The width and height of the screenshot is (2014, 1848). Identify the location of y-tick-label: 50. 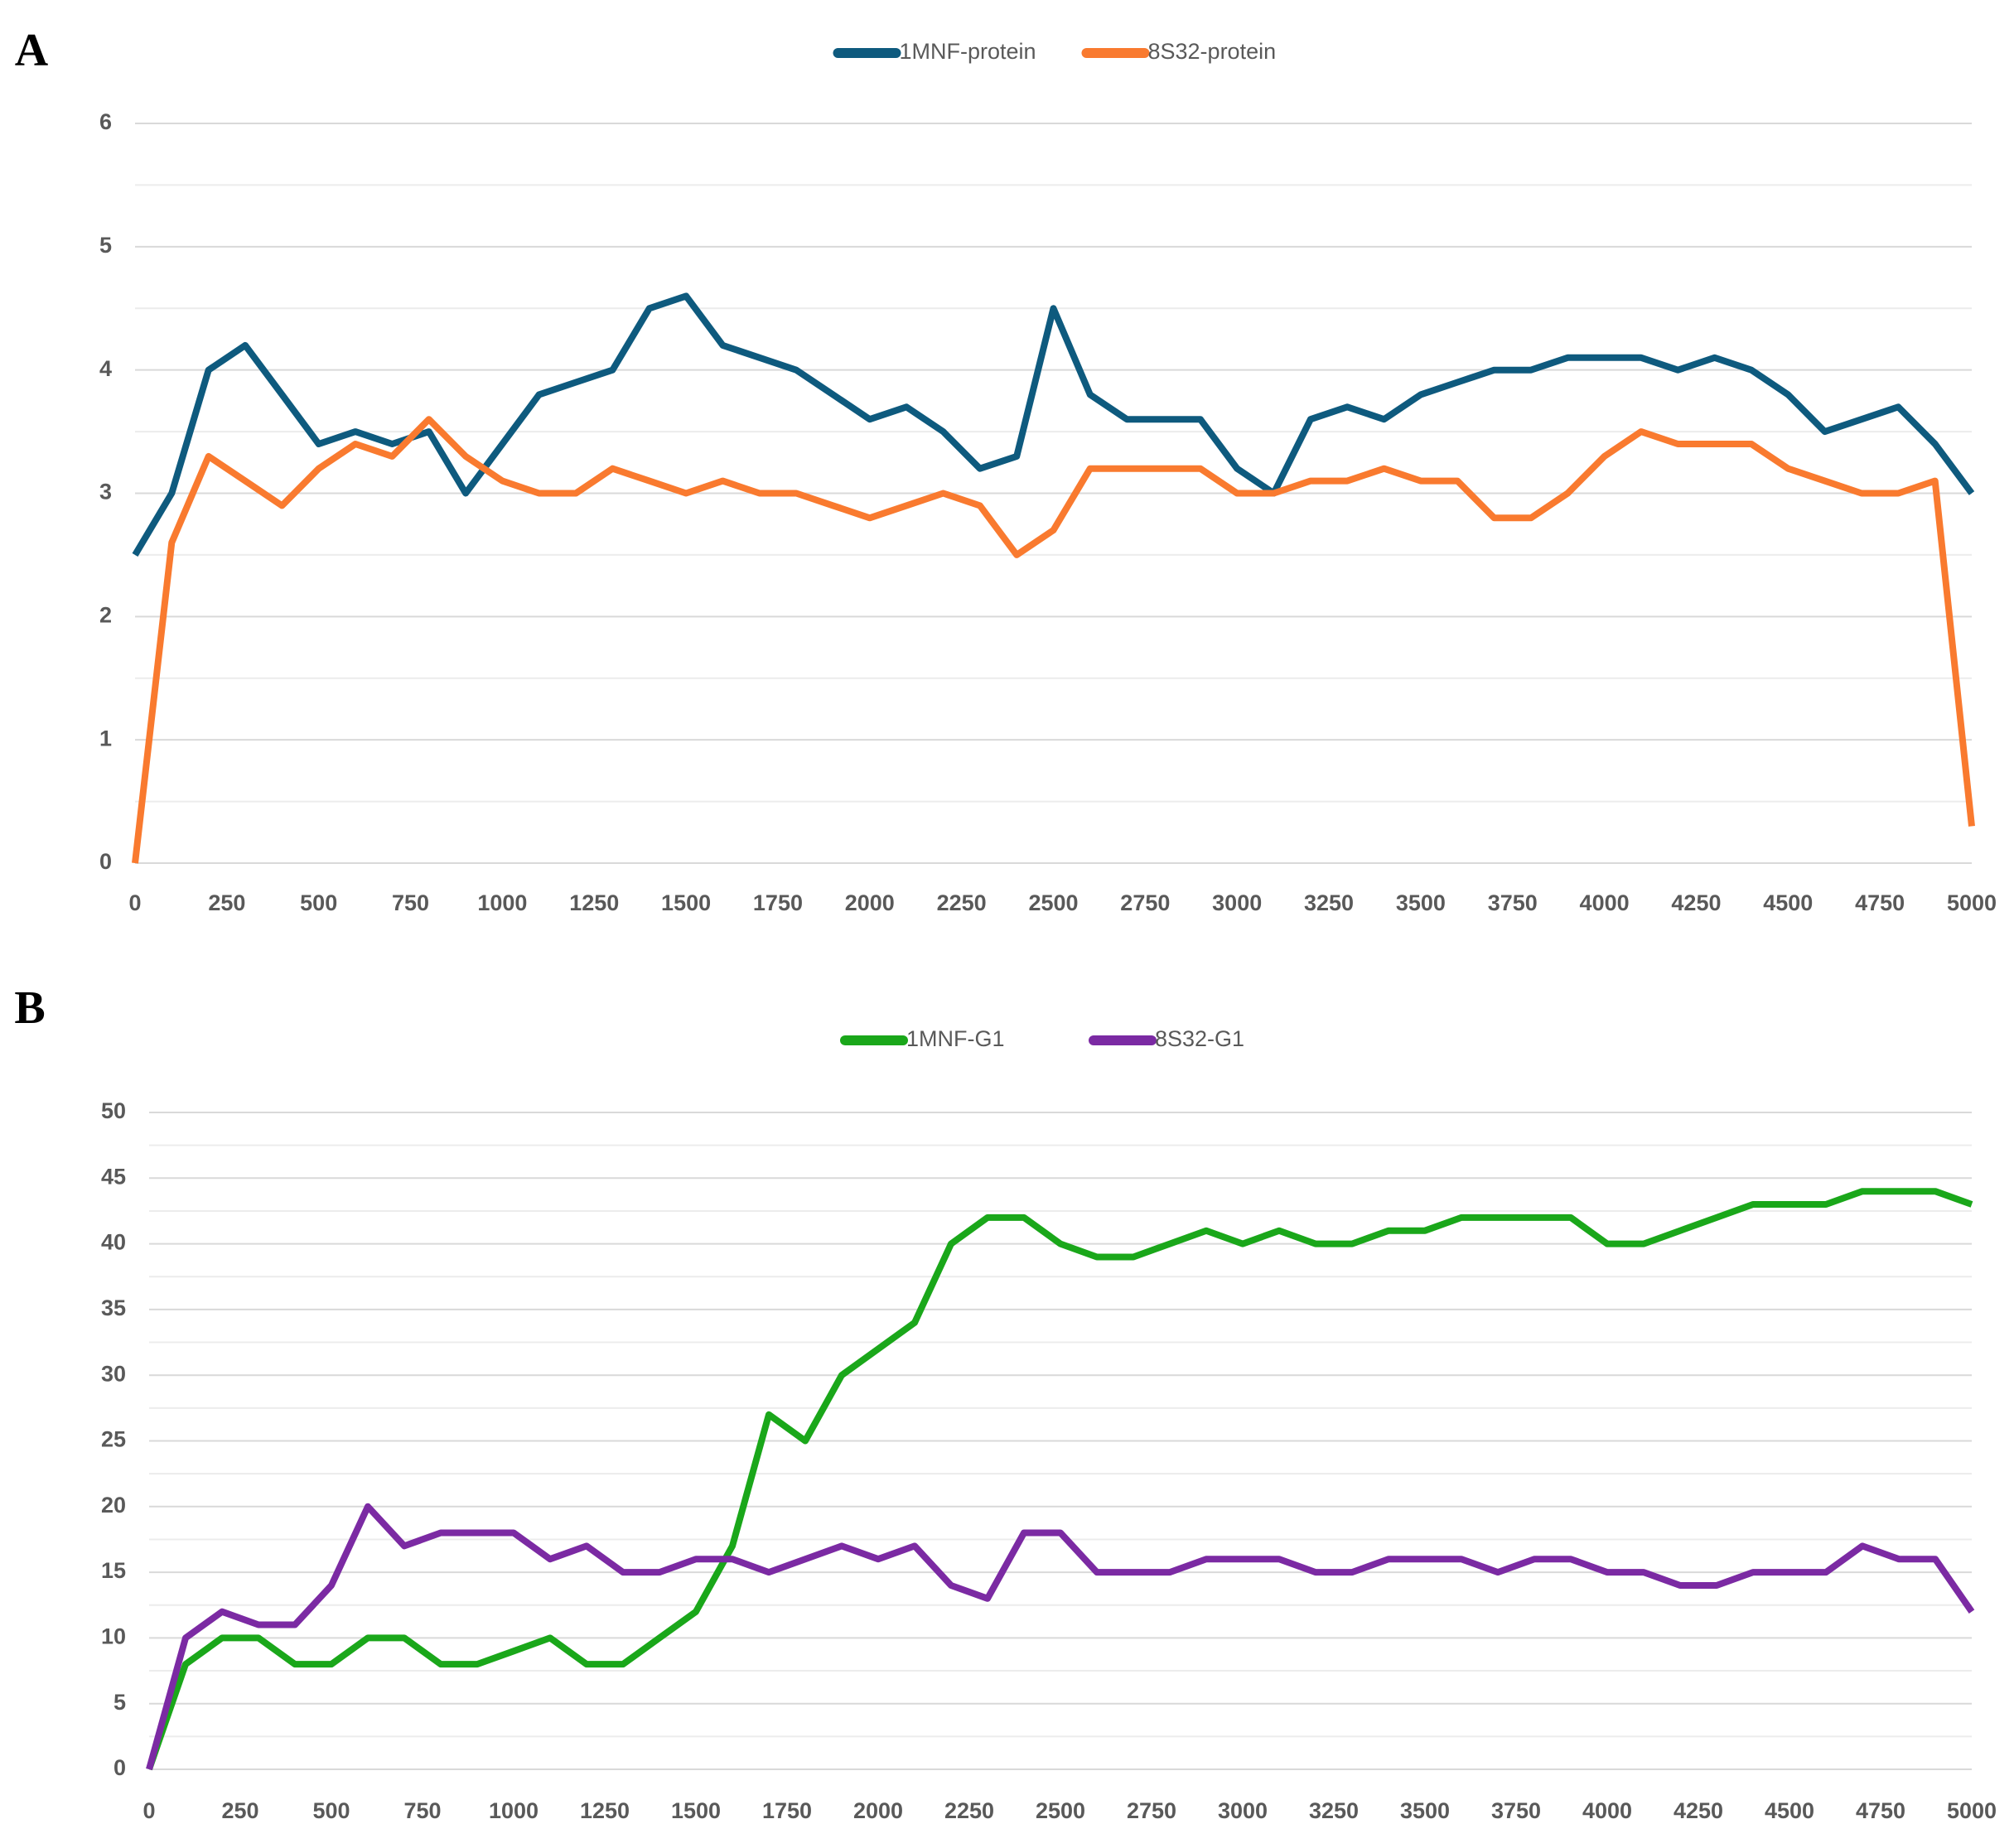
(113, 1110).